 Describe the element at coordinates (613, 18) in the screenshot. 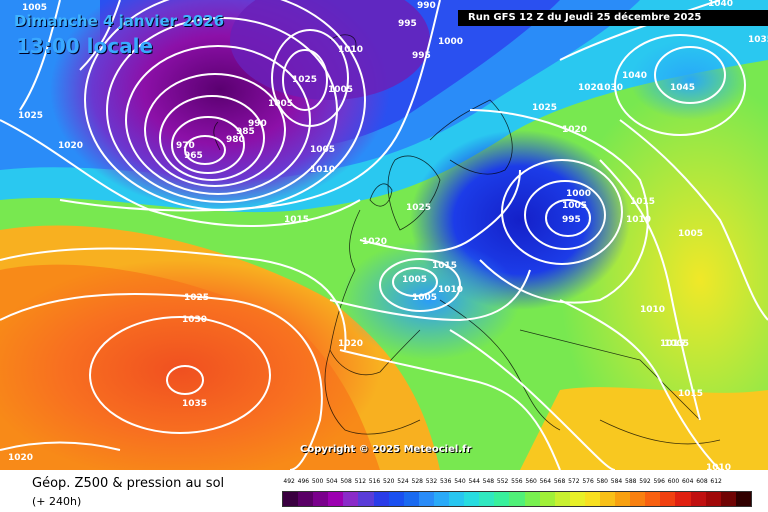

I see `model-run-label: Run GFS 12 Z du Jeudi 25 décembre 2025` at that location.